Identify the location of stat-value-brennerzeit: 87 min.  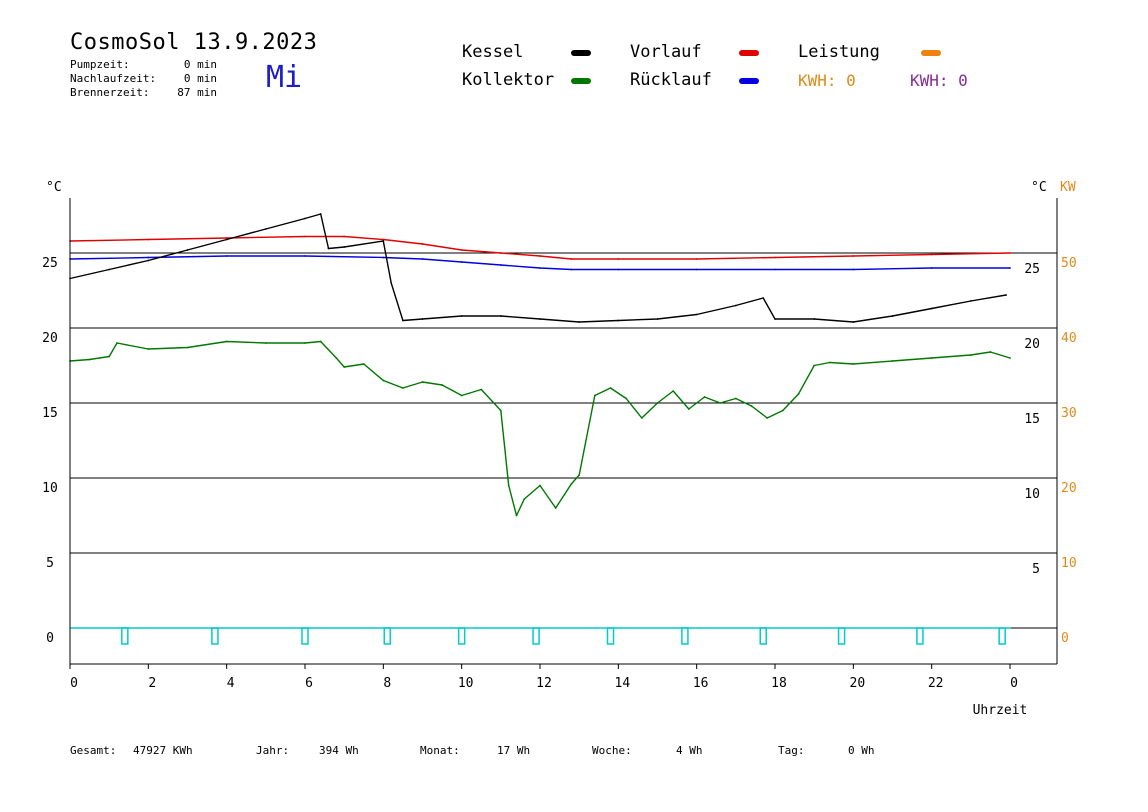
(197, 92).